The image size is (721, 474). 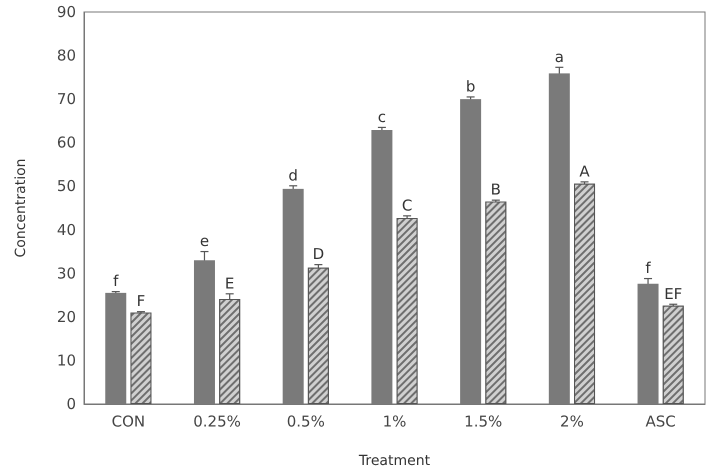 I want to click on data-label: b, so click(x=471, y=86).